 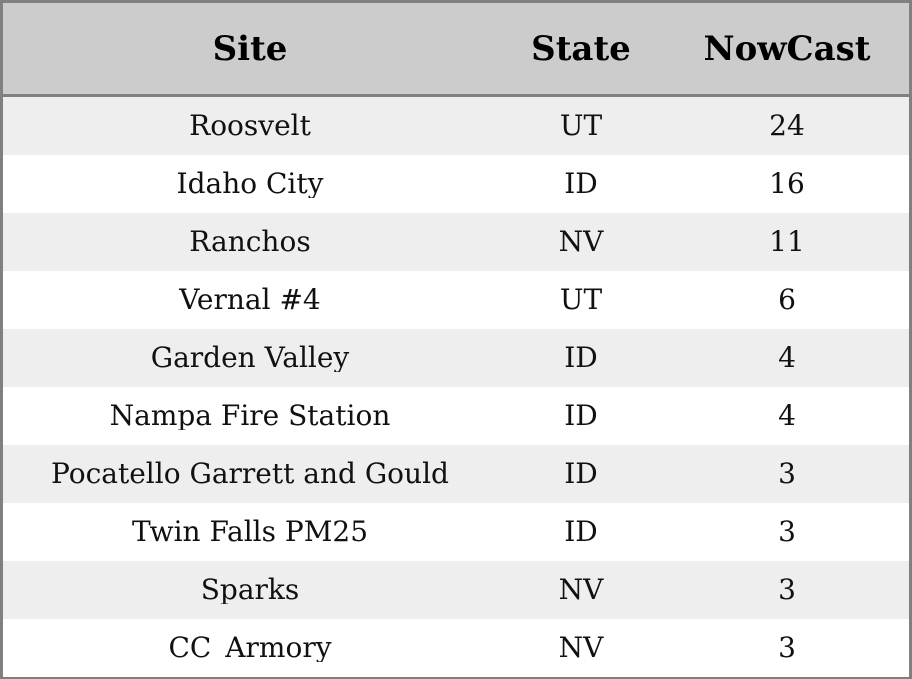 I want to click on table-row: Idaho City ID 16, so click(x=456, y=184).